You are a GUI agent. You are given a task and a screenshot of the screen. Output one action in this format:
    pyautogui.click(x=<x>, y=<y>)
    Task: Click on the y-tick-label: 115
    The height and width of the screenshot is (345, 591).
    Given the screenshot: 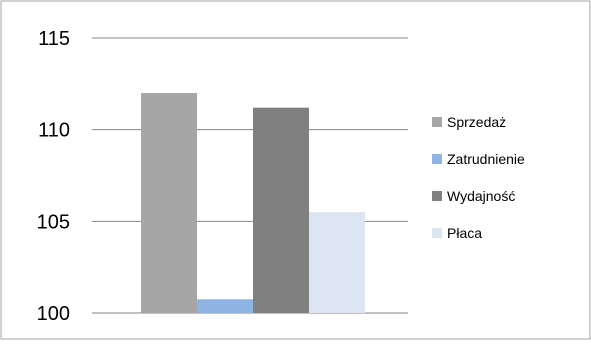 What is the action you would take?
    pyautogui.click(x=54, y=39)
    